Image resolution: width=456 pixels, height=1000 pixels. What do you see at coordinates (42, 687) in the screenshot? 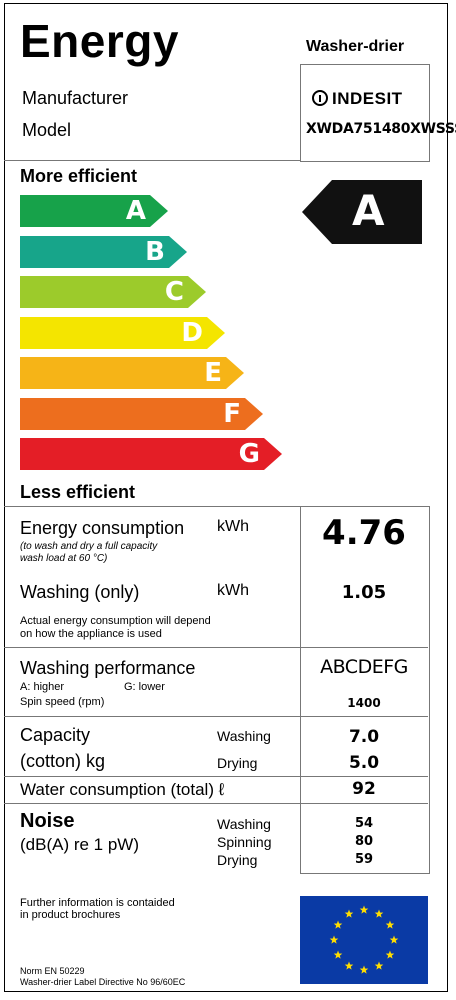
I see `performance-higher: A: higher` at bounding box center [42, 687].